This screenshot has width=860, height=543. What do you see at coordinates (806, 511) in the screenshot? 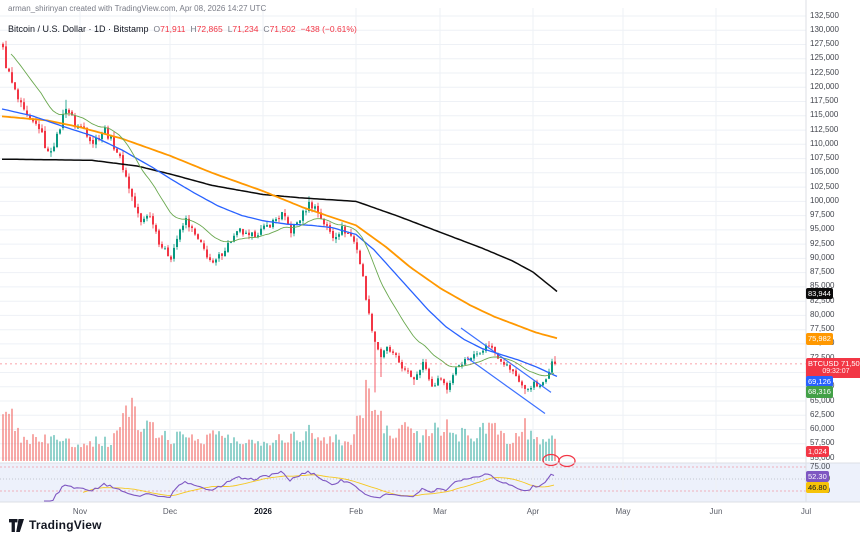
I see `time-tick-label: Jul` at bounding box center [806, 511].